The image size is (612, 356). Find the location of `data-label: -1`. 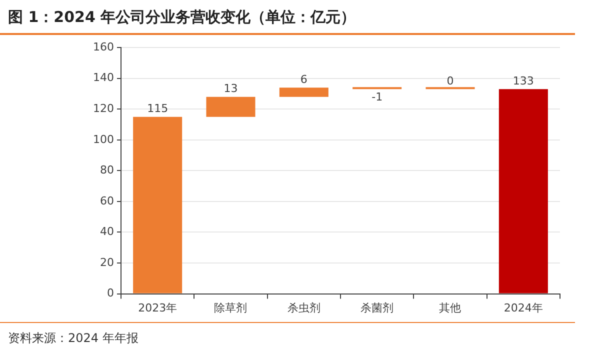

data-label: -1 is located at coordinates (377, 97).